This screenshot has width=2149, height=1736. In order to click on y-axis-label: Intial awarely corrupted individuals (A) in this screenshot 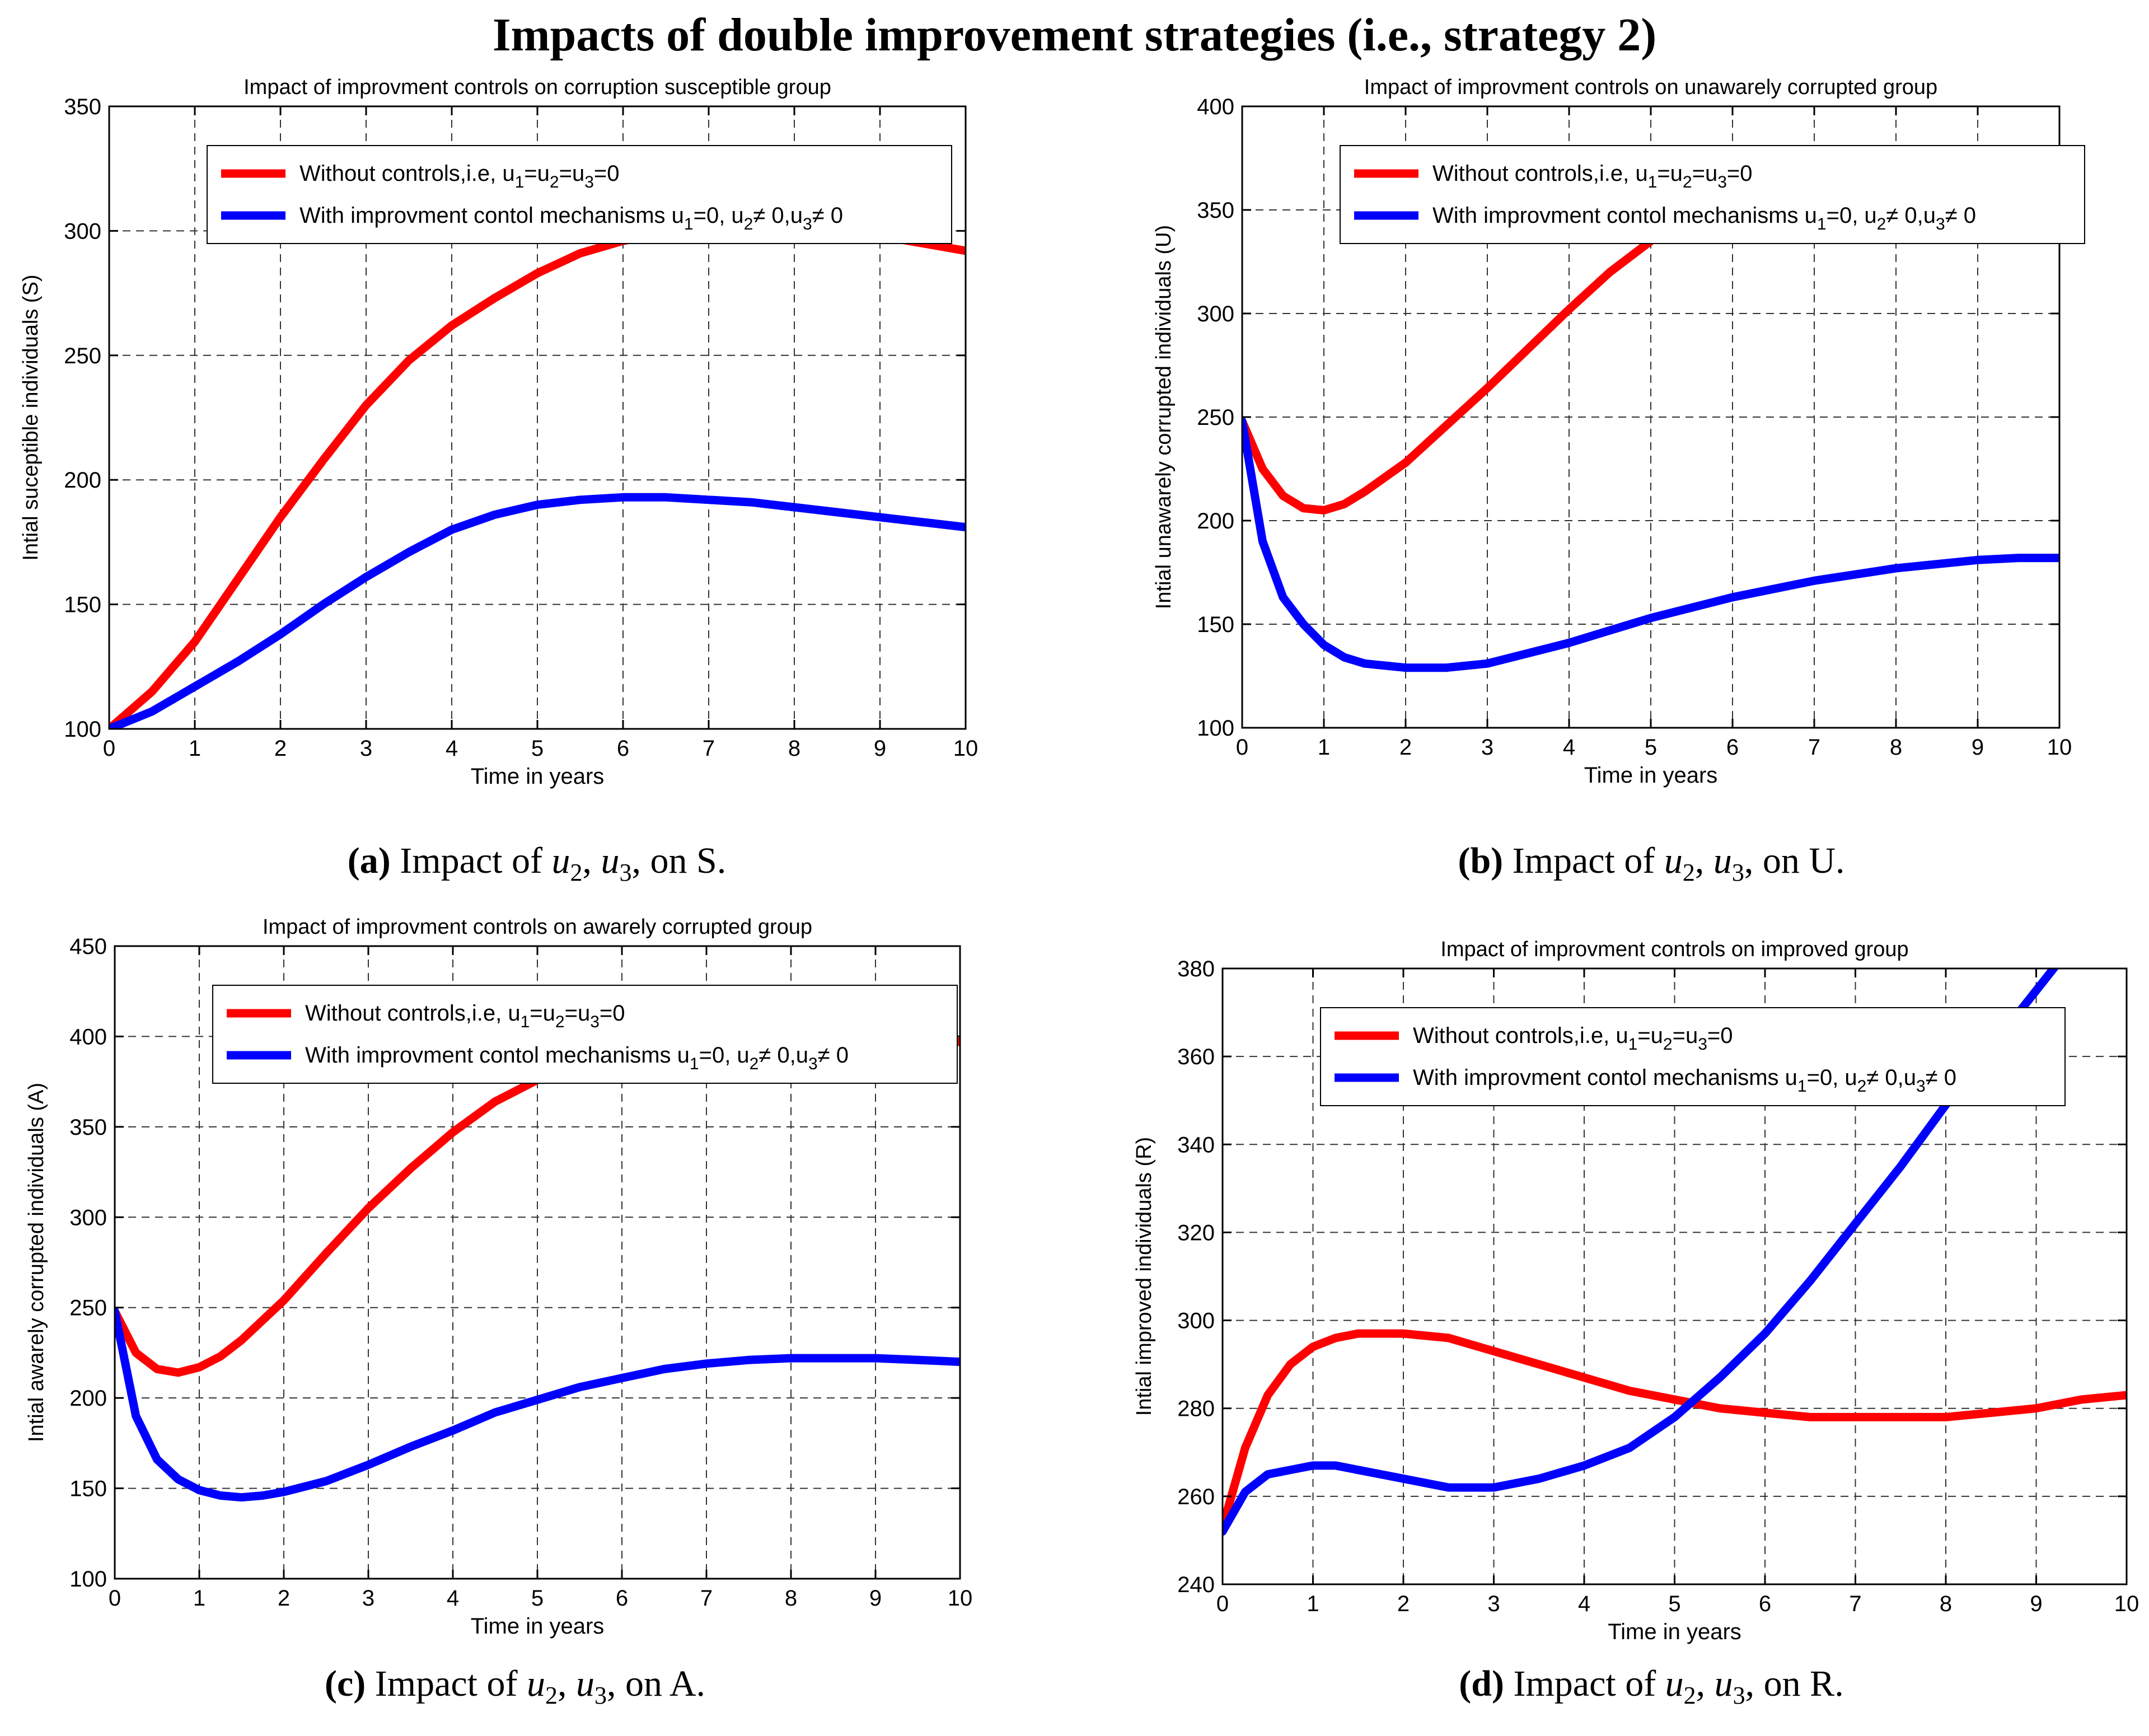, I will do `click(36, 1262)`.